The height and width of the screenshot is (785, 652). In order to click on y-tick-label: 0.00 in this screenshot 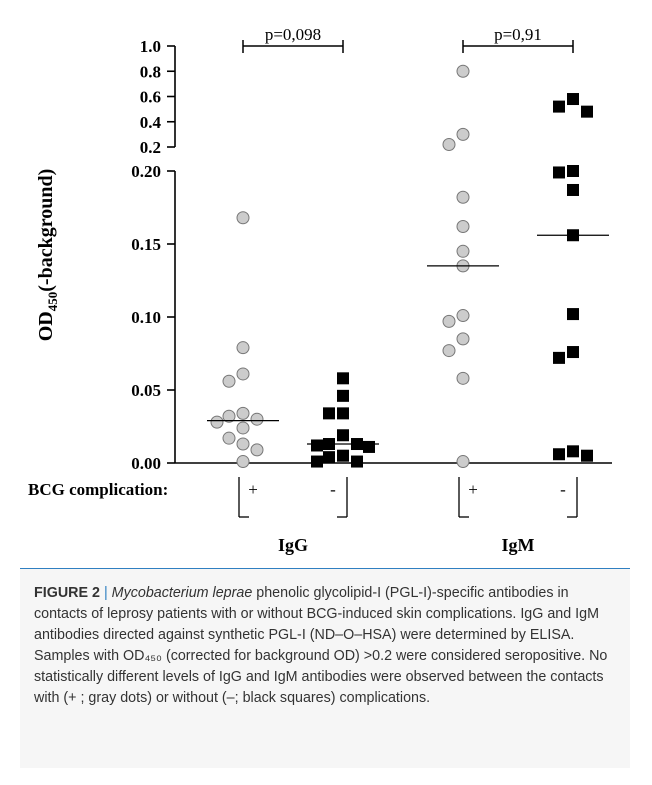, I will do `click(146, 463)`.